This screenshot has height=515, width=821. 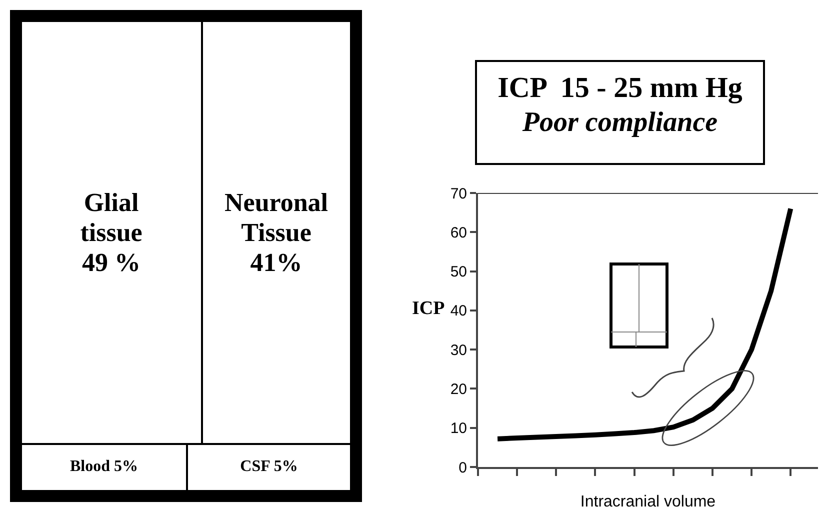 What do you see at coordinates (620, 88) in the screenshot?
I see `chart-title: ICP 15 - 25 mm Hg` at bounding box center [620, 88].